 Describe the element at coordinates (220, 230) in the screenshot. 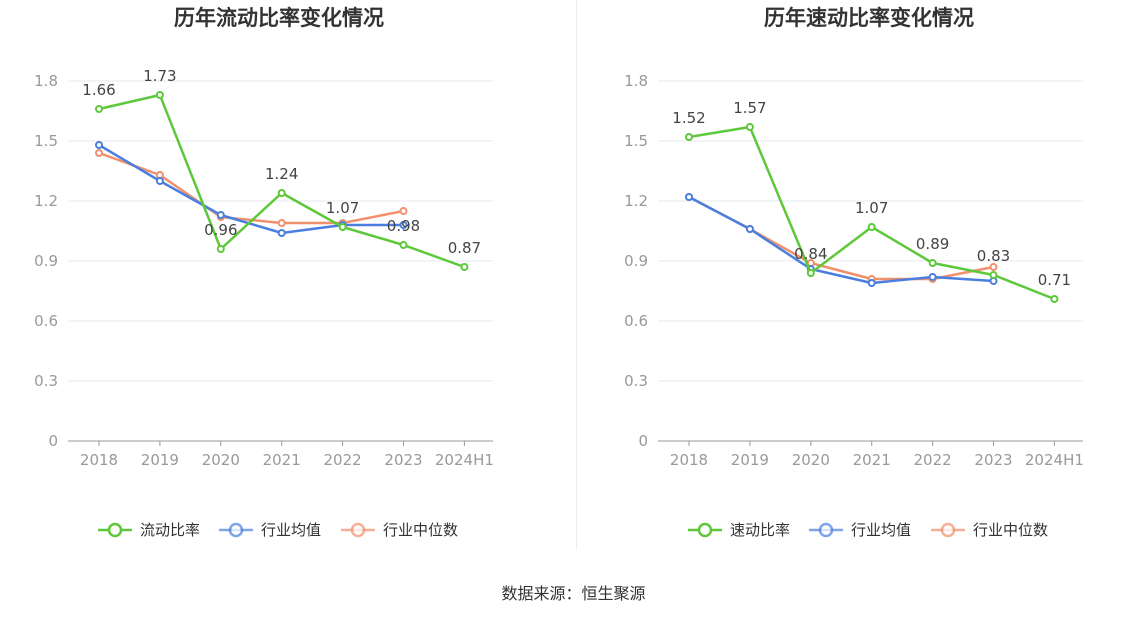

I see `data-label: 0.96` at that location.